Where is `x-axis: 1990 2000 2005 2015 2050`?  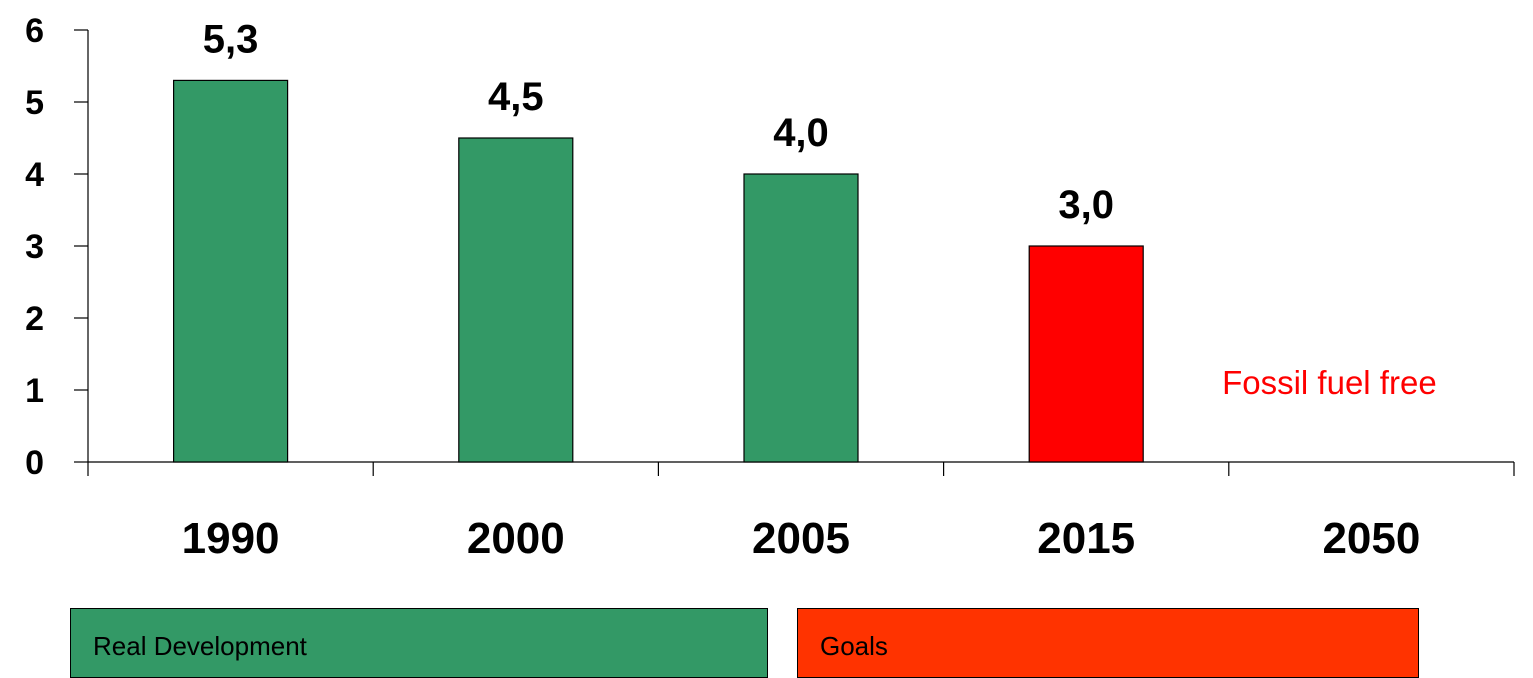 x-axis: 1990 2000 2005 2015 2050 is located at coordinates (801, 512).